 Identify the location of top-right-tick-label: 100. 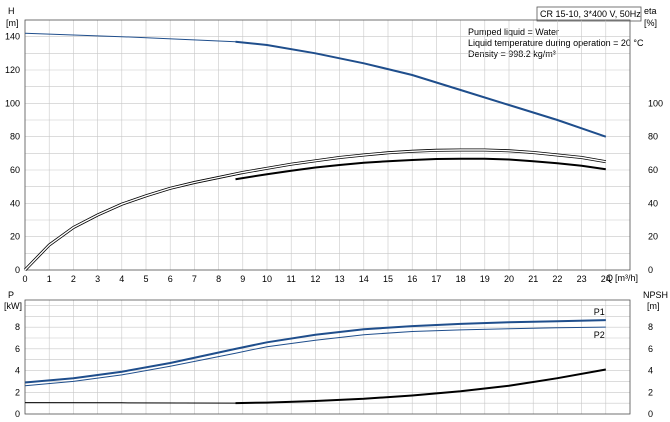
(655, 103).